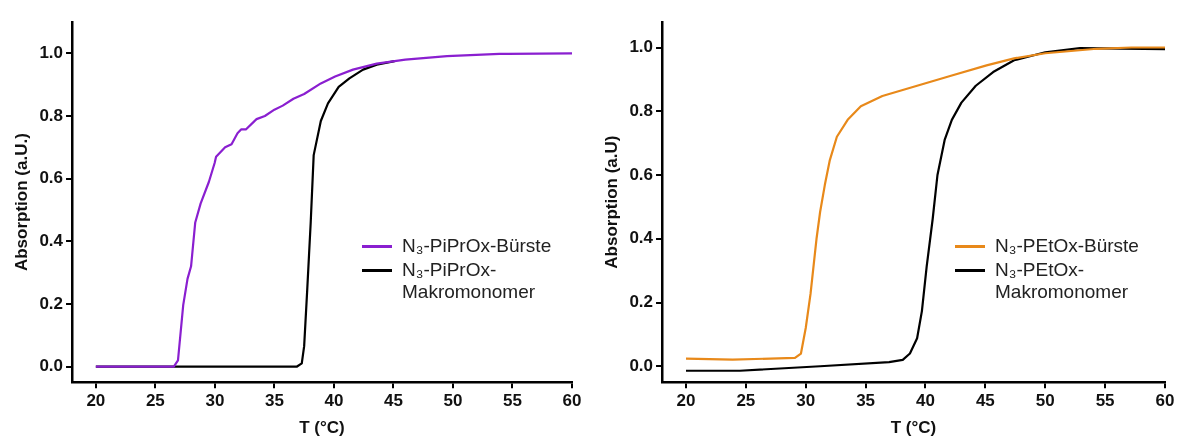 The width and height of the screenshot is (1183, 445). I want to click on legend-label: N₃-PiPrOx-Makromonomer, so click(469, 281).